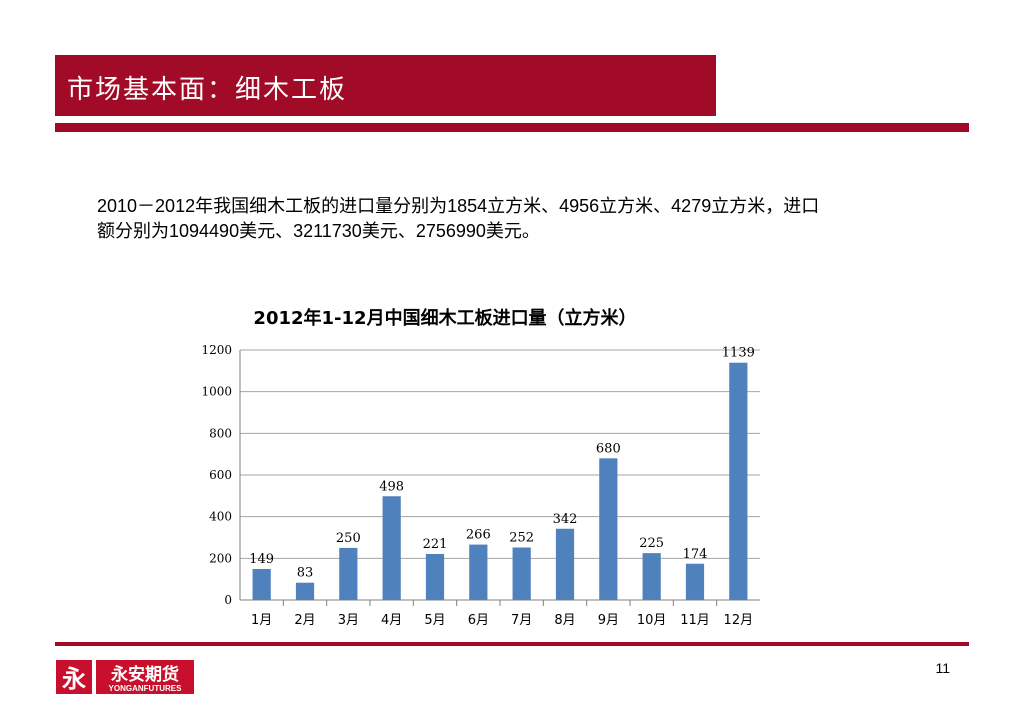  I want to click on x-tick-label: 10月, so click(652, 620).